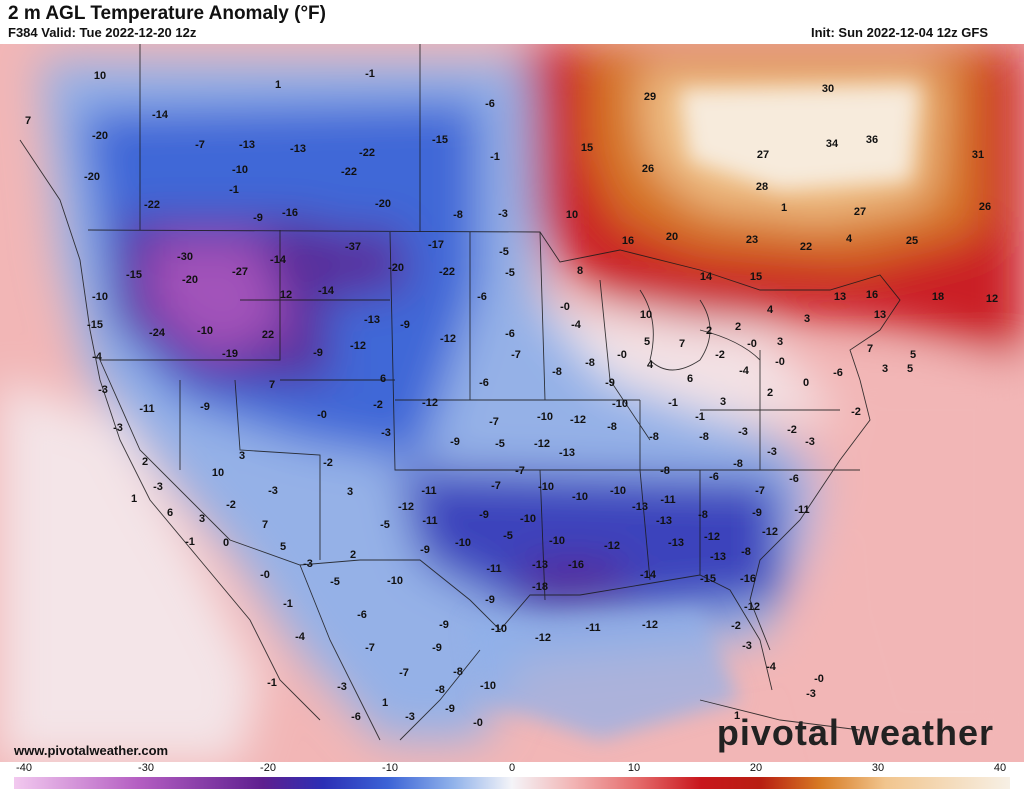 This screenshot has height=791, width=1024. I want to click on anomaly-label: -15, so click(708, 579).